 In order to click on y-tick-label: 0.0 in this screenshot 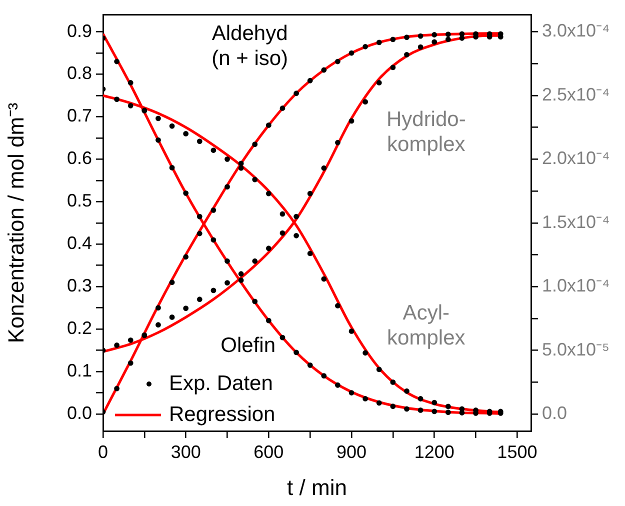, I will do `click(79, 412)`.